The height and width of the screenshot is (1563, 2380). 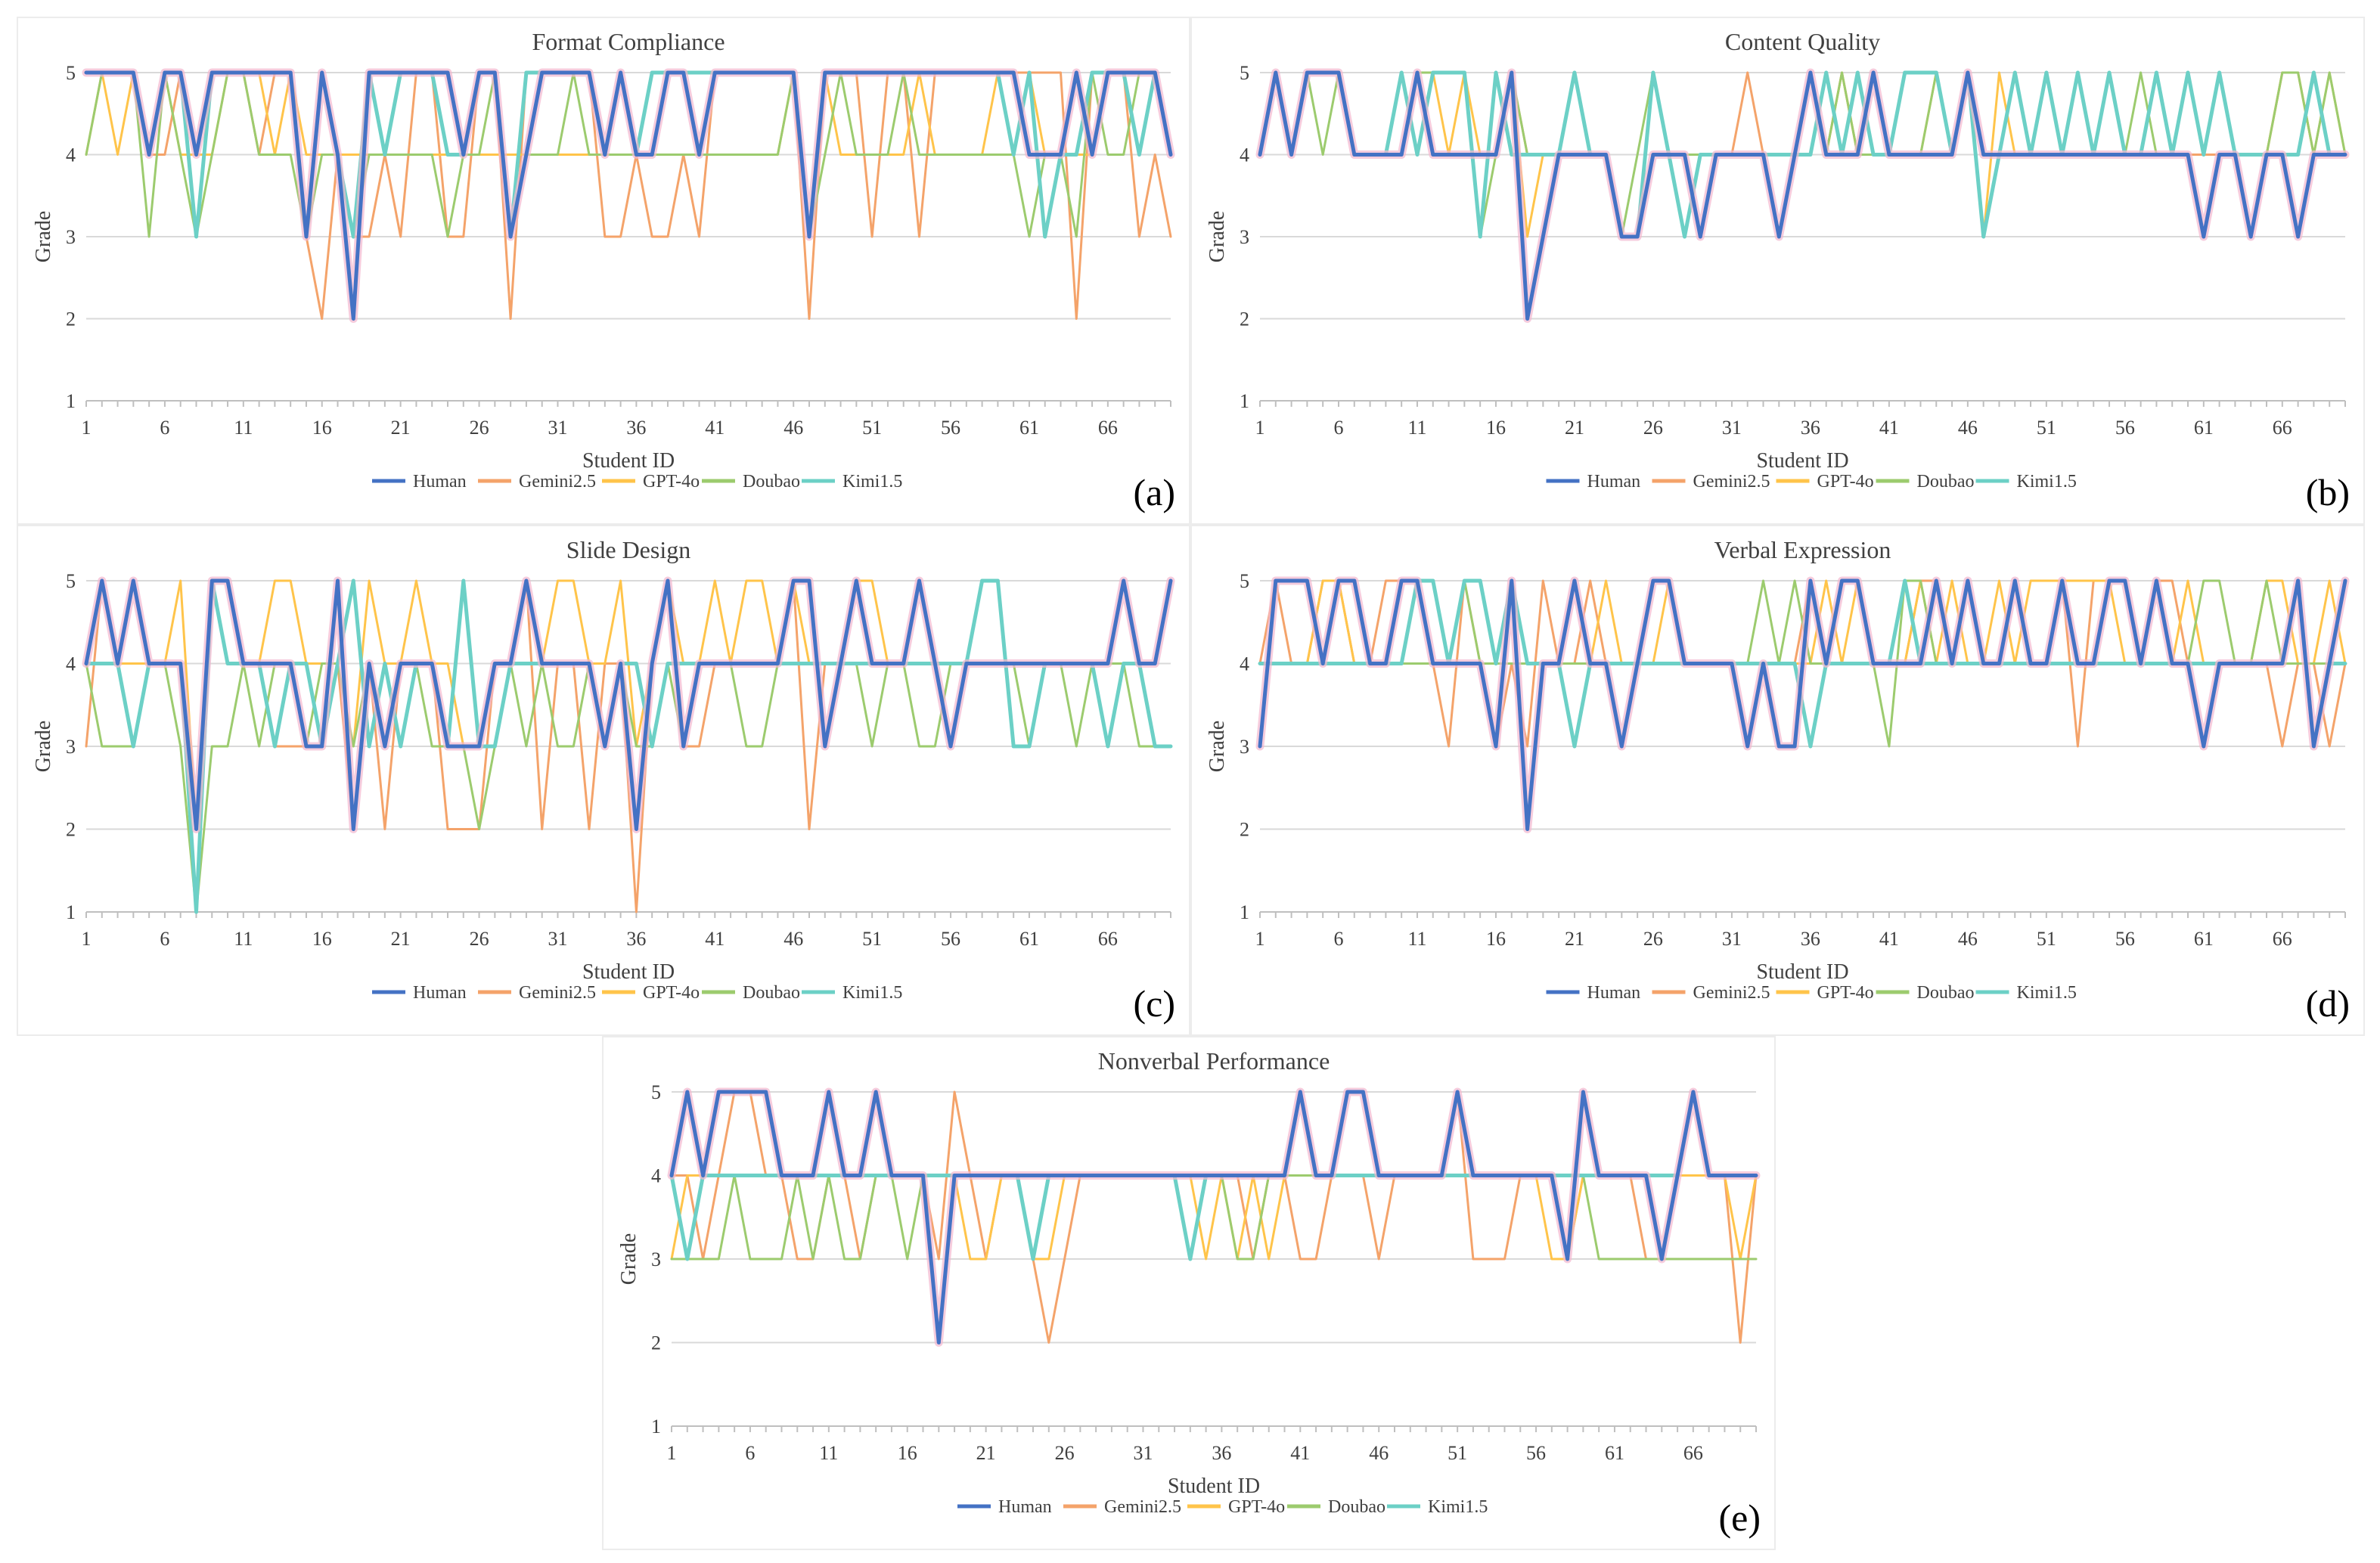 I want to click on panel-letter: (d), so click(x=2328, y=1003).